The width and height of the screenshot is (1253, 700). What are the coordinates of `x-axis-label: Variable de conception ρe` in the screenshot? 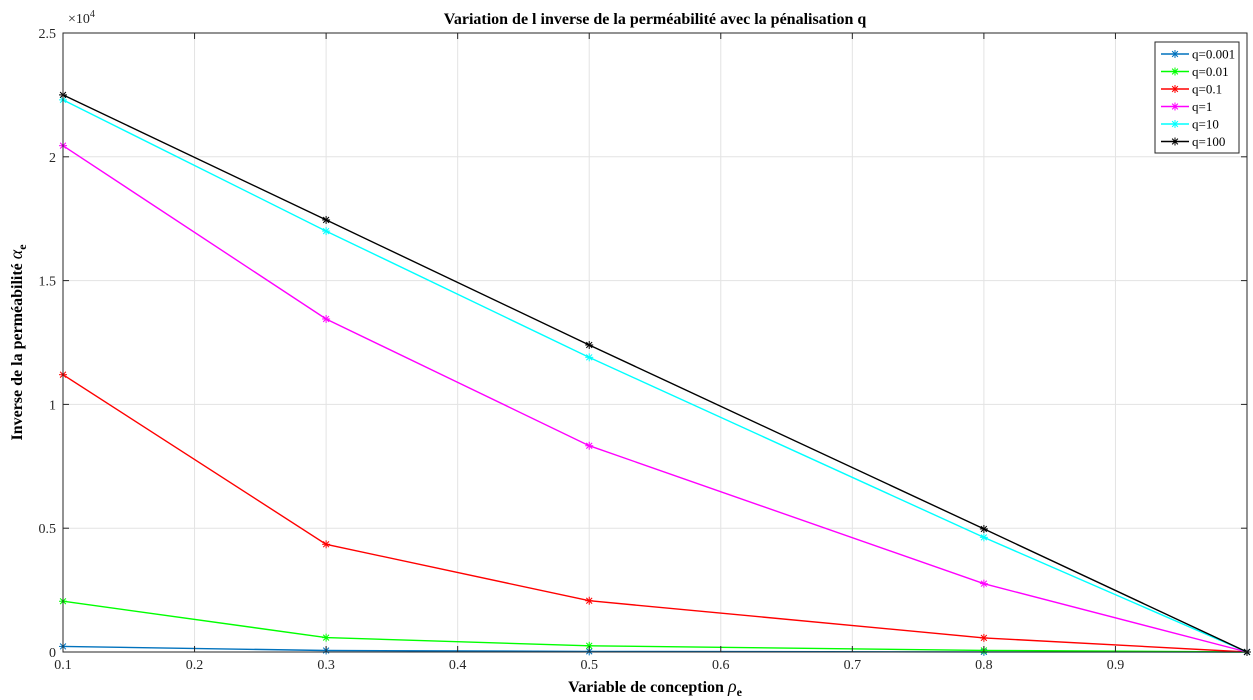 It's located at (655, 687).